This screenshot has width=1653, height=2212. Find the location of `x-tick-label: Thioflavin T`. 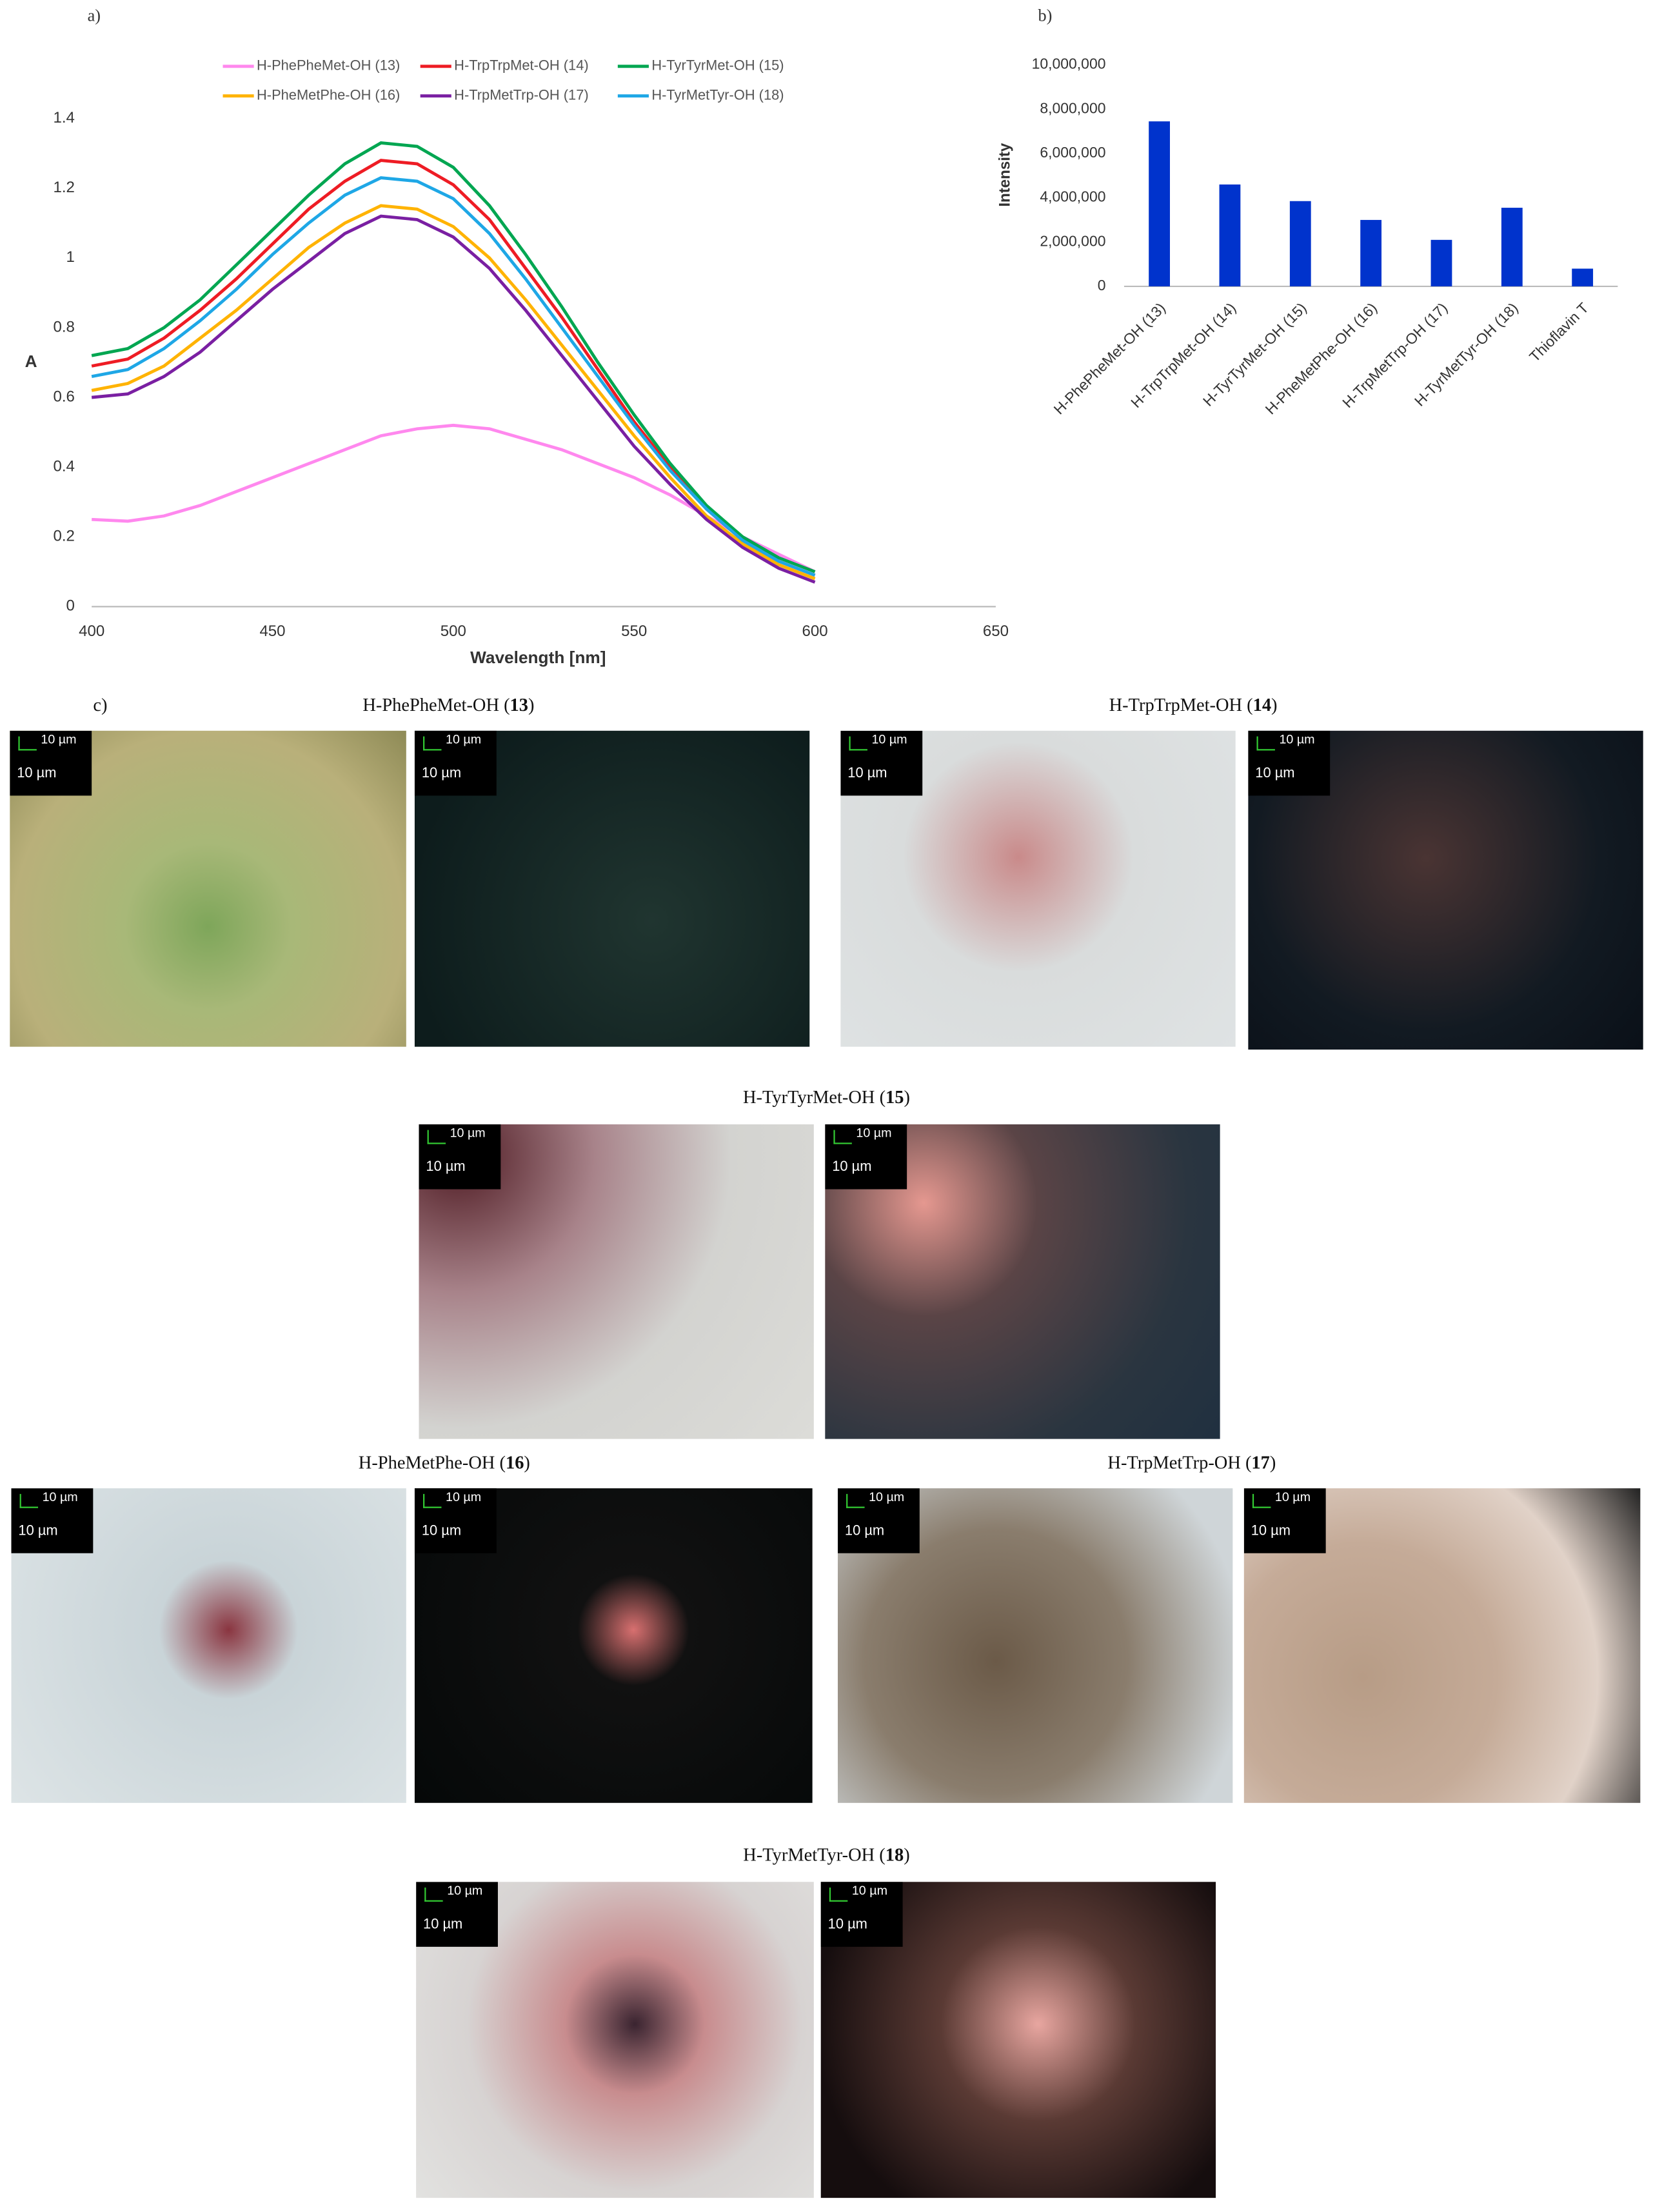

x-tick-label: Thioflavin T is located at coordinates (1559, 332).